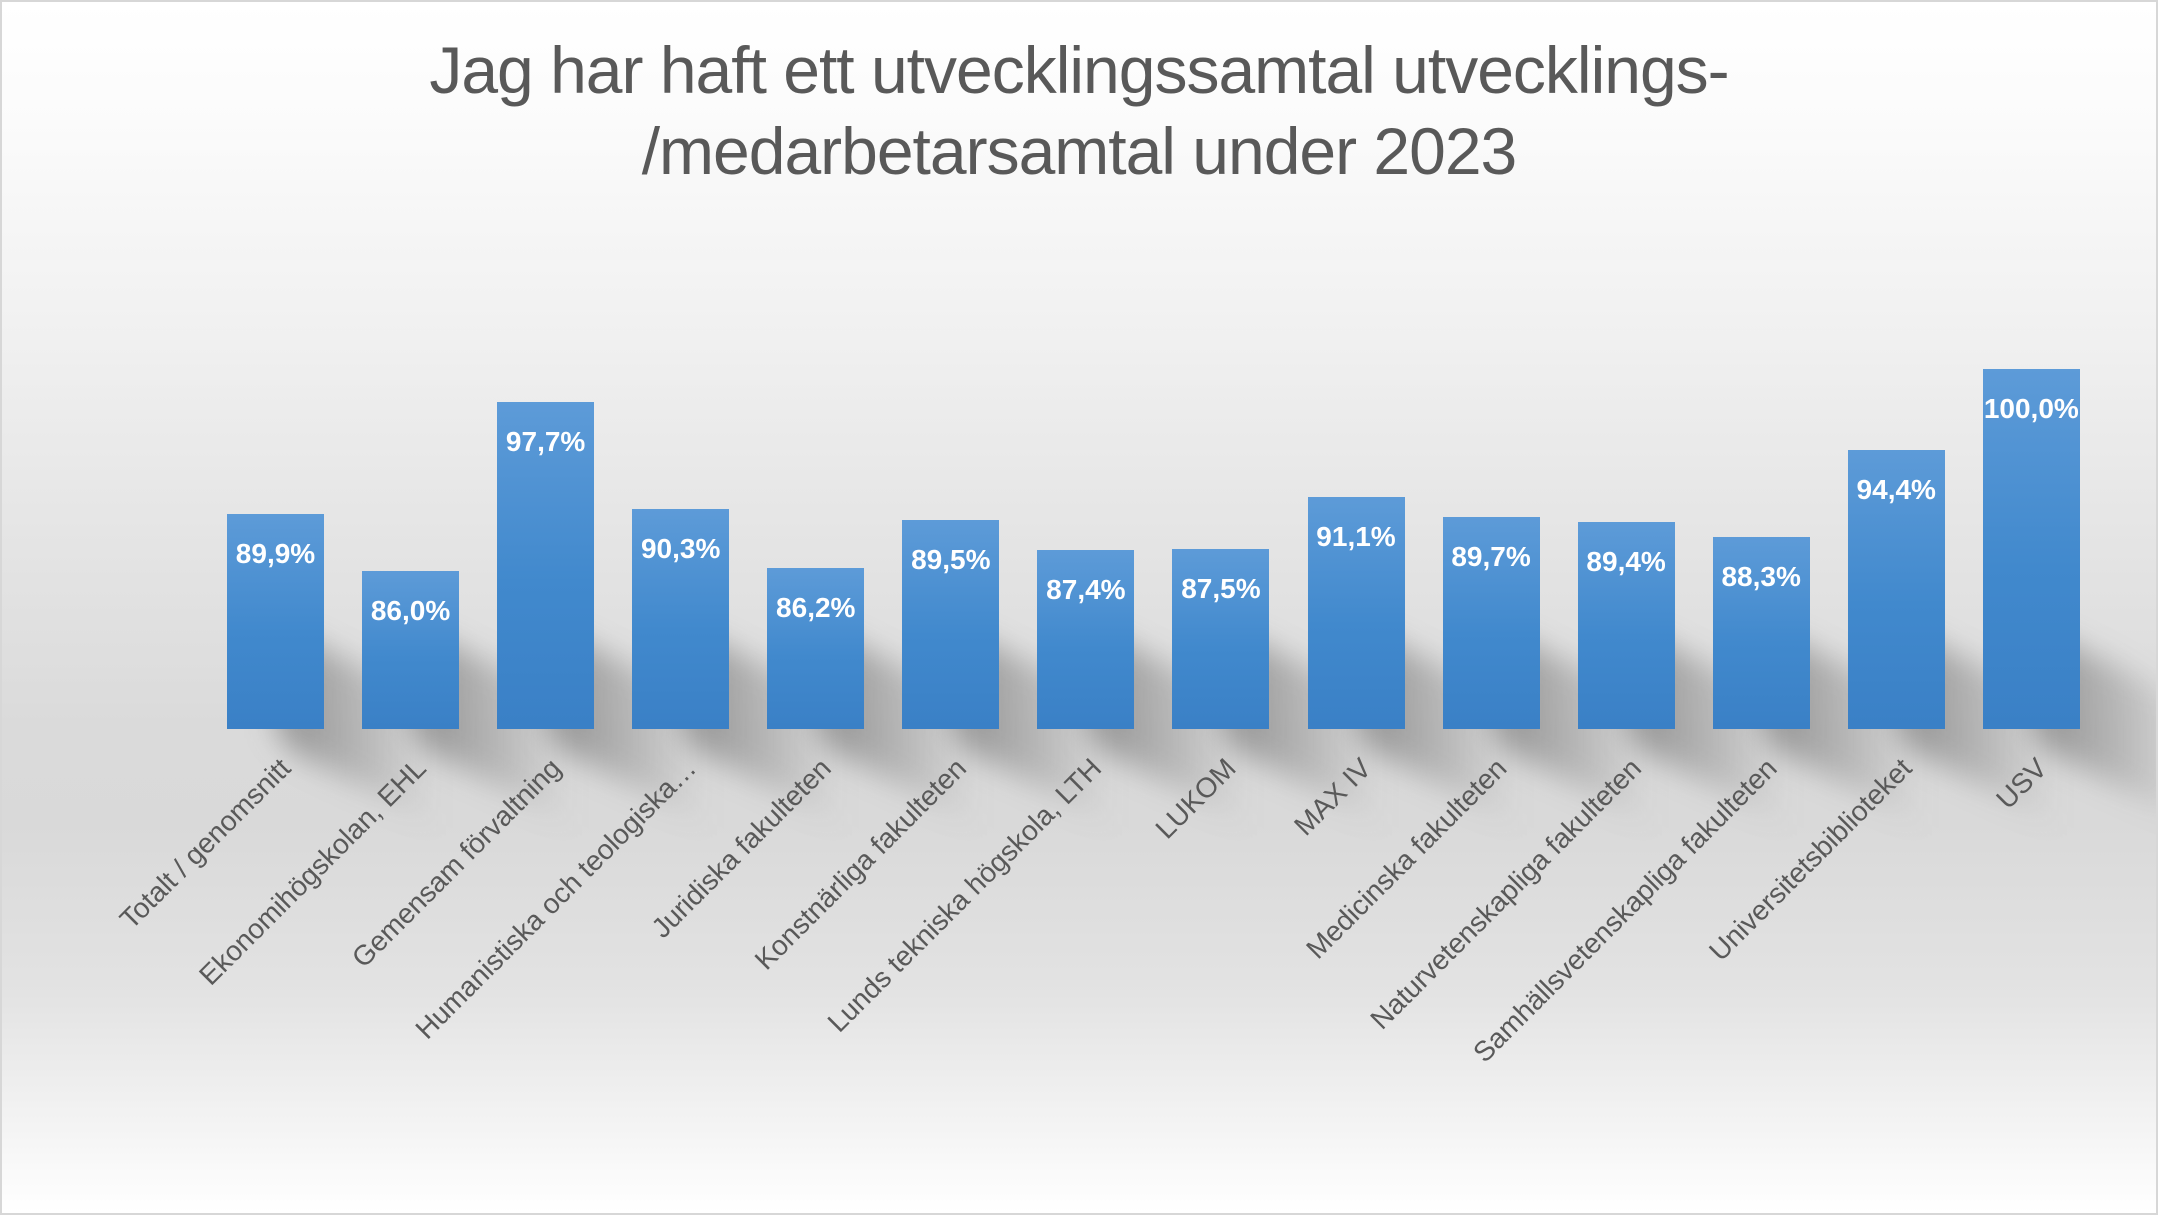 Image resolution: width=2158 pixels, height=1215 pixels. What do you see at coordinates (816, 648) in the screenshot?
I see `bar: 86,2%` at bounding box center [816, 648].